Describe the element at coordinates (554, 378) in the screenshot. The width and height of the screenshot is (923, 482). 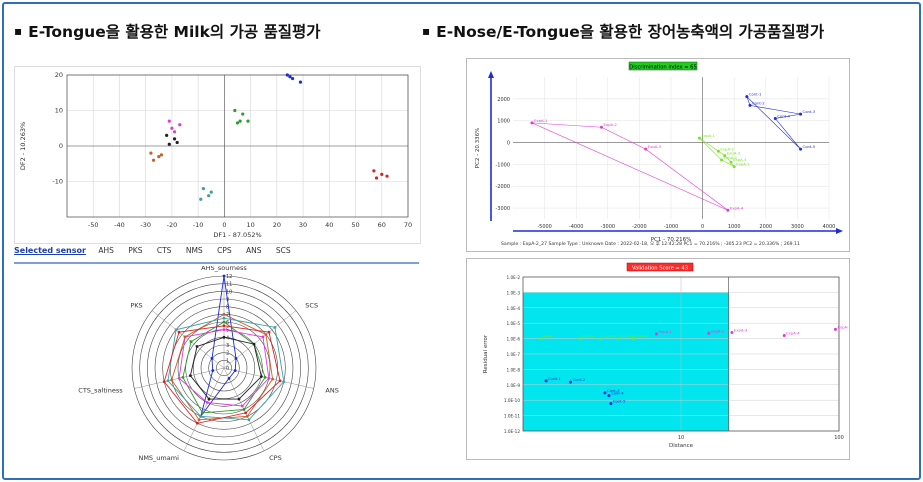
I see `point-label: Cont-1` at that location.